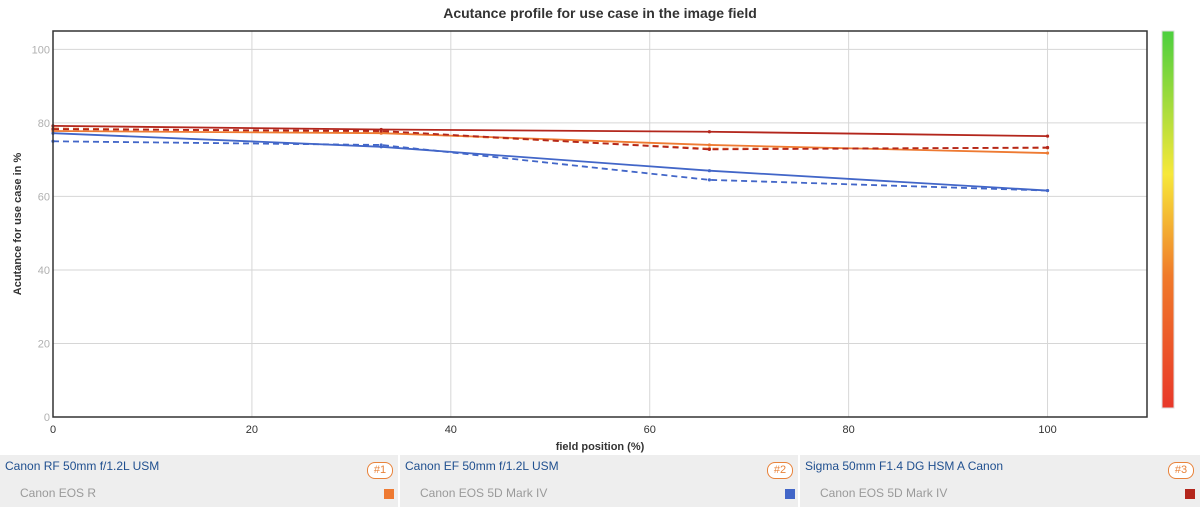  Describe the element at coordinates (44, 124) in the screenshot. I see `y-tick-label: 80` at that location.